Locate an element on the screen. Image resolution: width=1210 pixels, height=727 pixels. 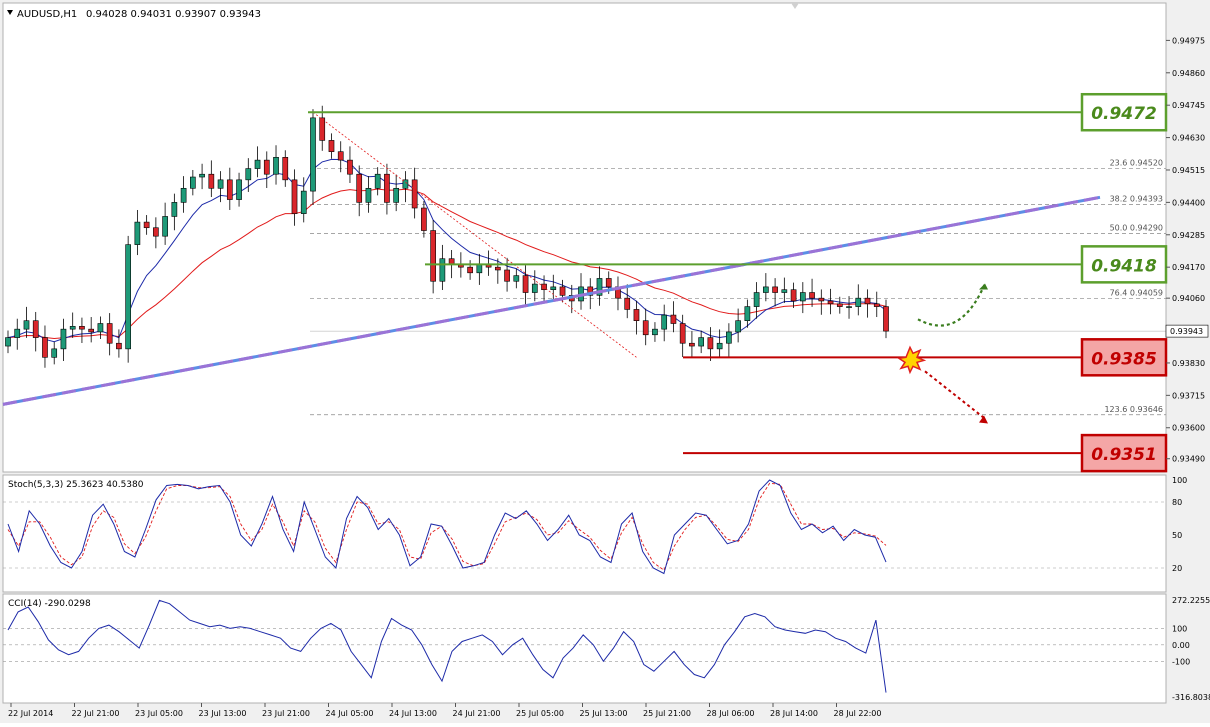
breakout-burst-icon is located at coordinates (911, 360).